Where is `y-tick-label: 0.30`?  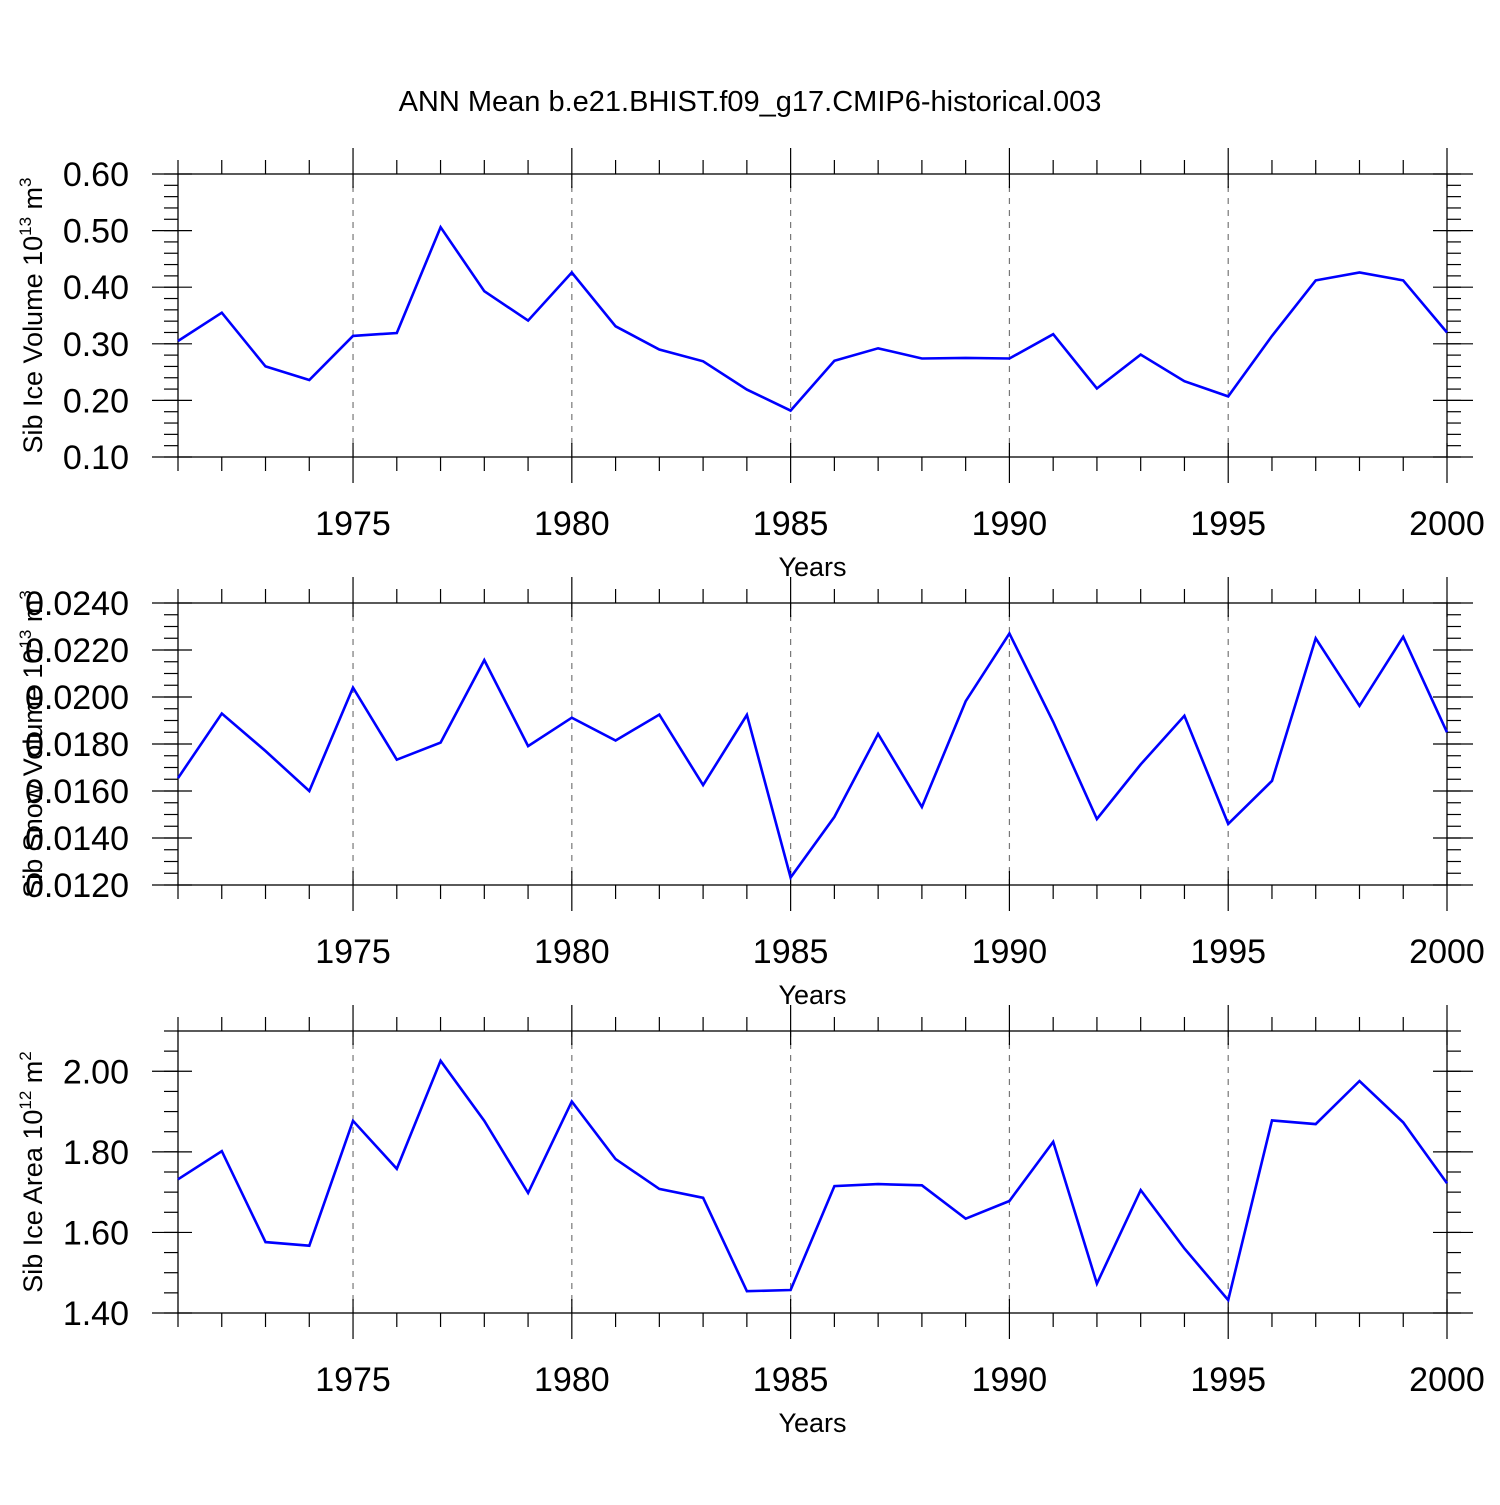
y-tick-label: 0.30 is located at coordinates (96, 345).